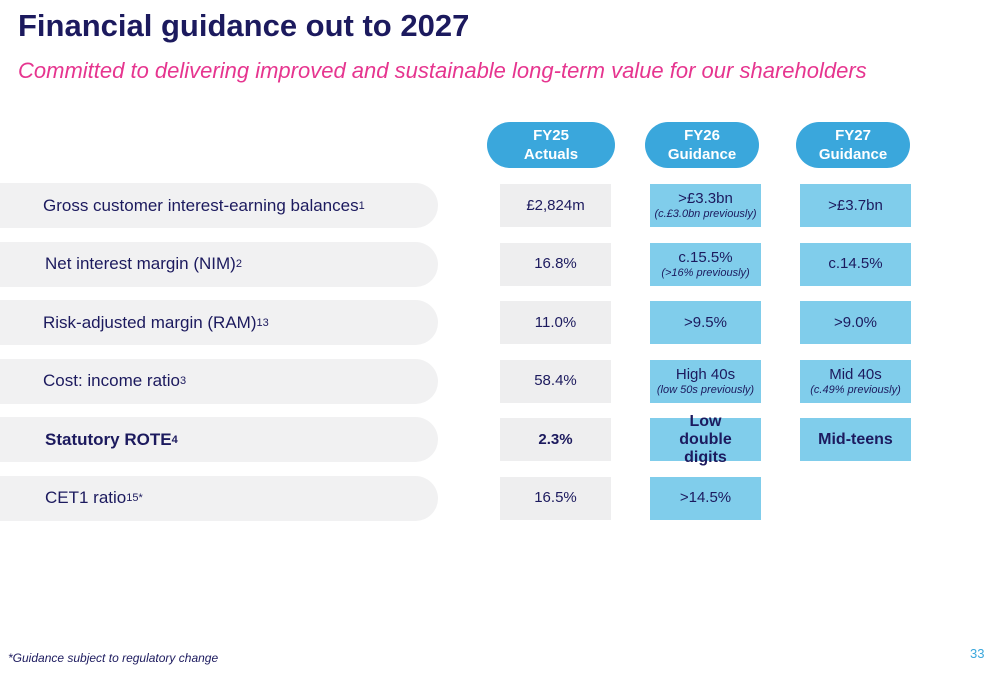  Describe the element at coordinates (702, 135) in the screenshot. I see `header-line: FY26` at that location.